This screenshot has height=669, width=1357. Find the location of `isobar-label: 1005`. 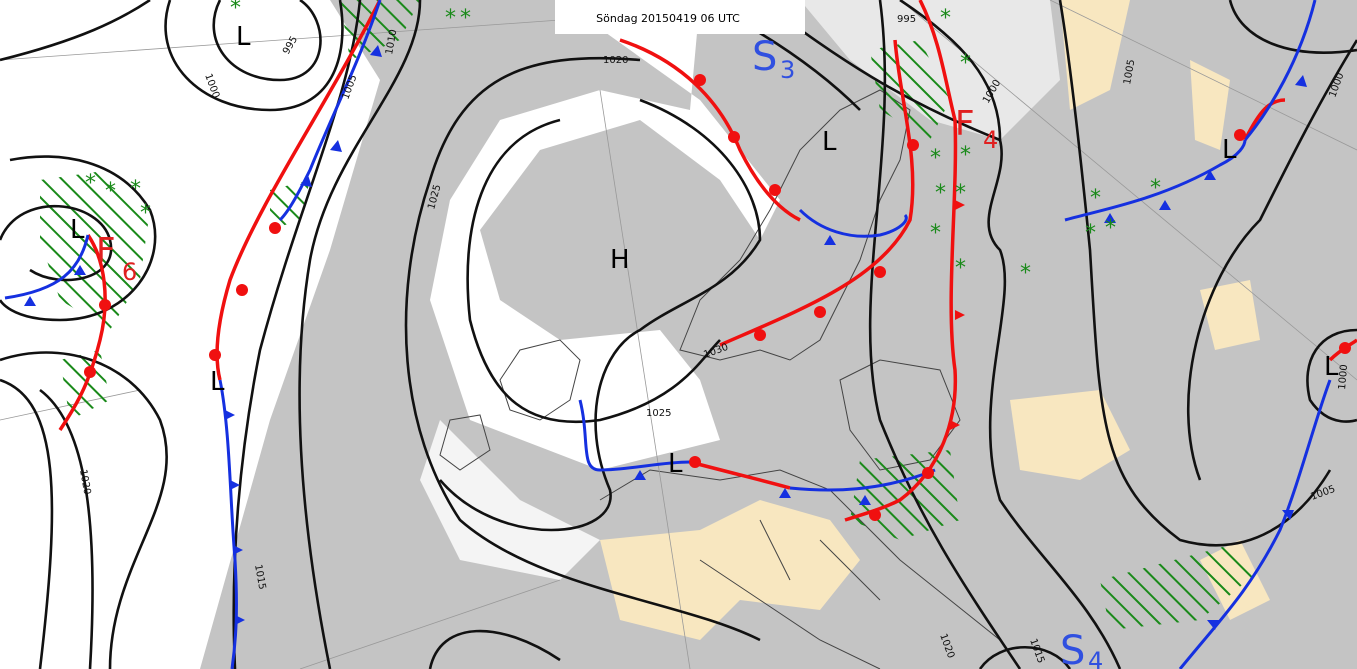

isobar-label: 1005 is located at coordinates (1129, 72).